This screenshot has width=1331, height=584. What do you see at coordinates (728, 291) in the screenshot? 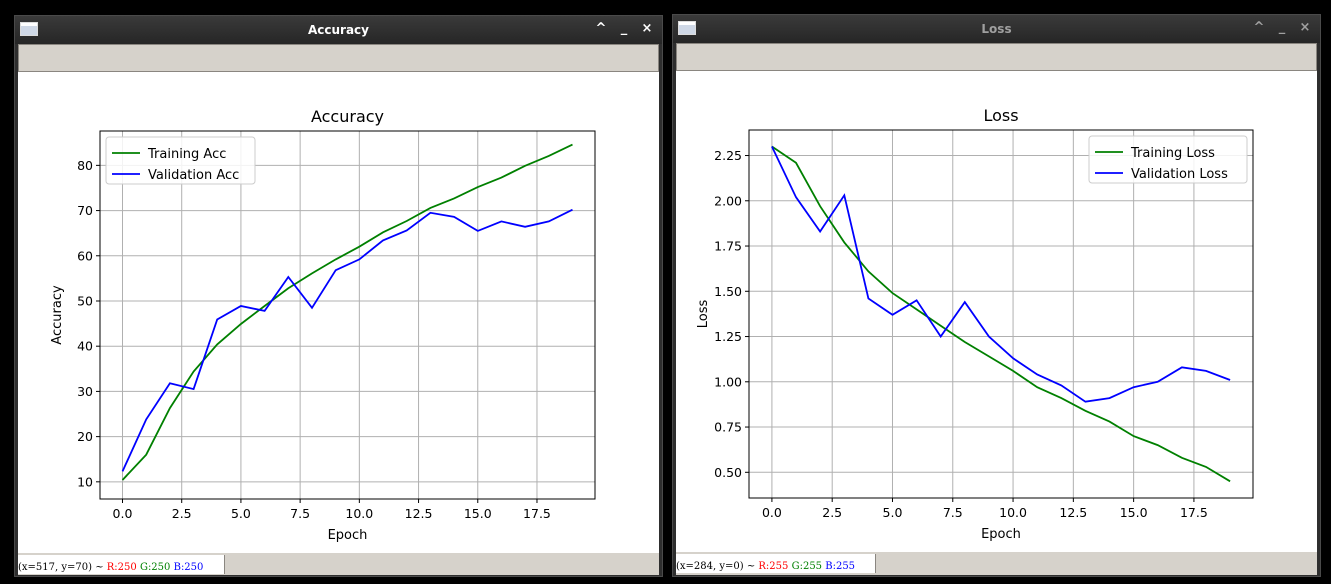
I see `y-tick-label: 1.50` at bounding box center [728, 291].